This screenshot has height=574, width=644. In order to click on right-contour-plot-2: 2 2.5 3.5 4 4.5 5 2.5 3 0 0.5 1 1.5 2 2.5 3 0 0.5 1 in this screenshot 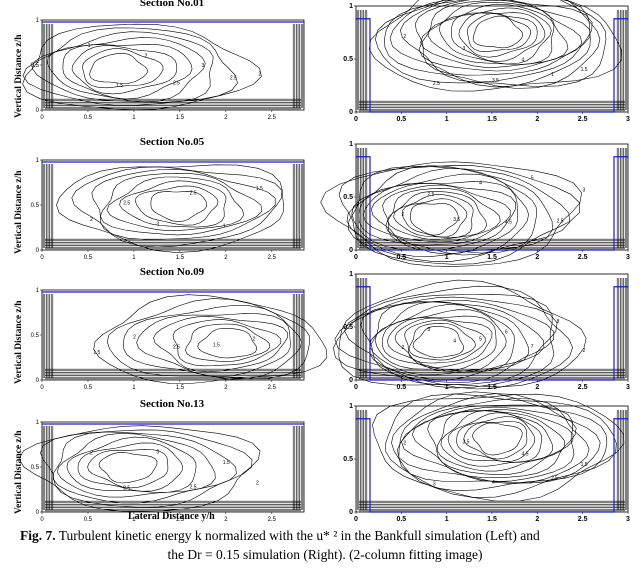, I will do `click(480, 202)`.